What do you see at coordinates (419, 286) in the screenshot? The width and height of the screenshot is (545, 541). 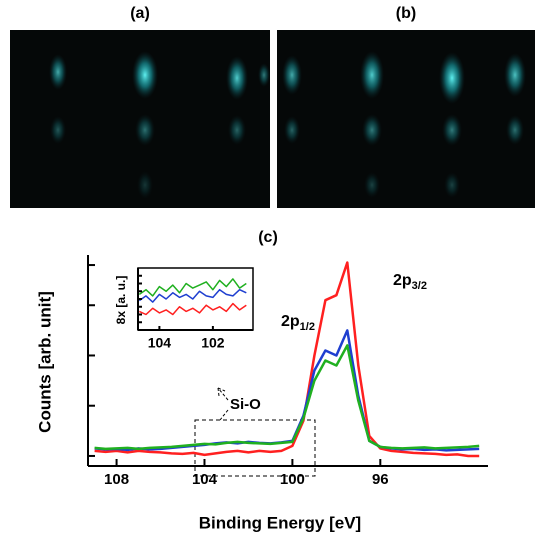 I see `peak-sub: 3/2` at bounding box center [419, 286].